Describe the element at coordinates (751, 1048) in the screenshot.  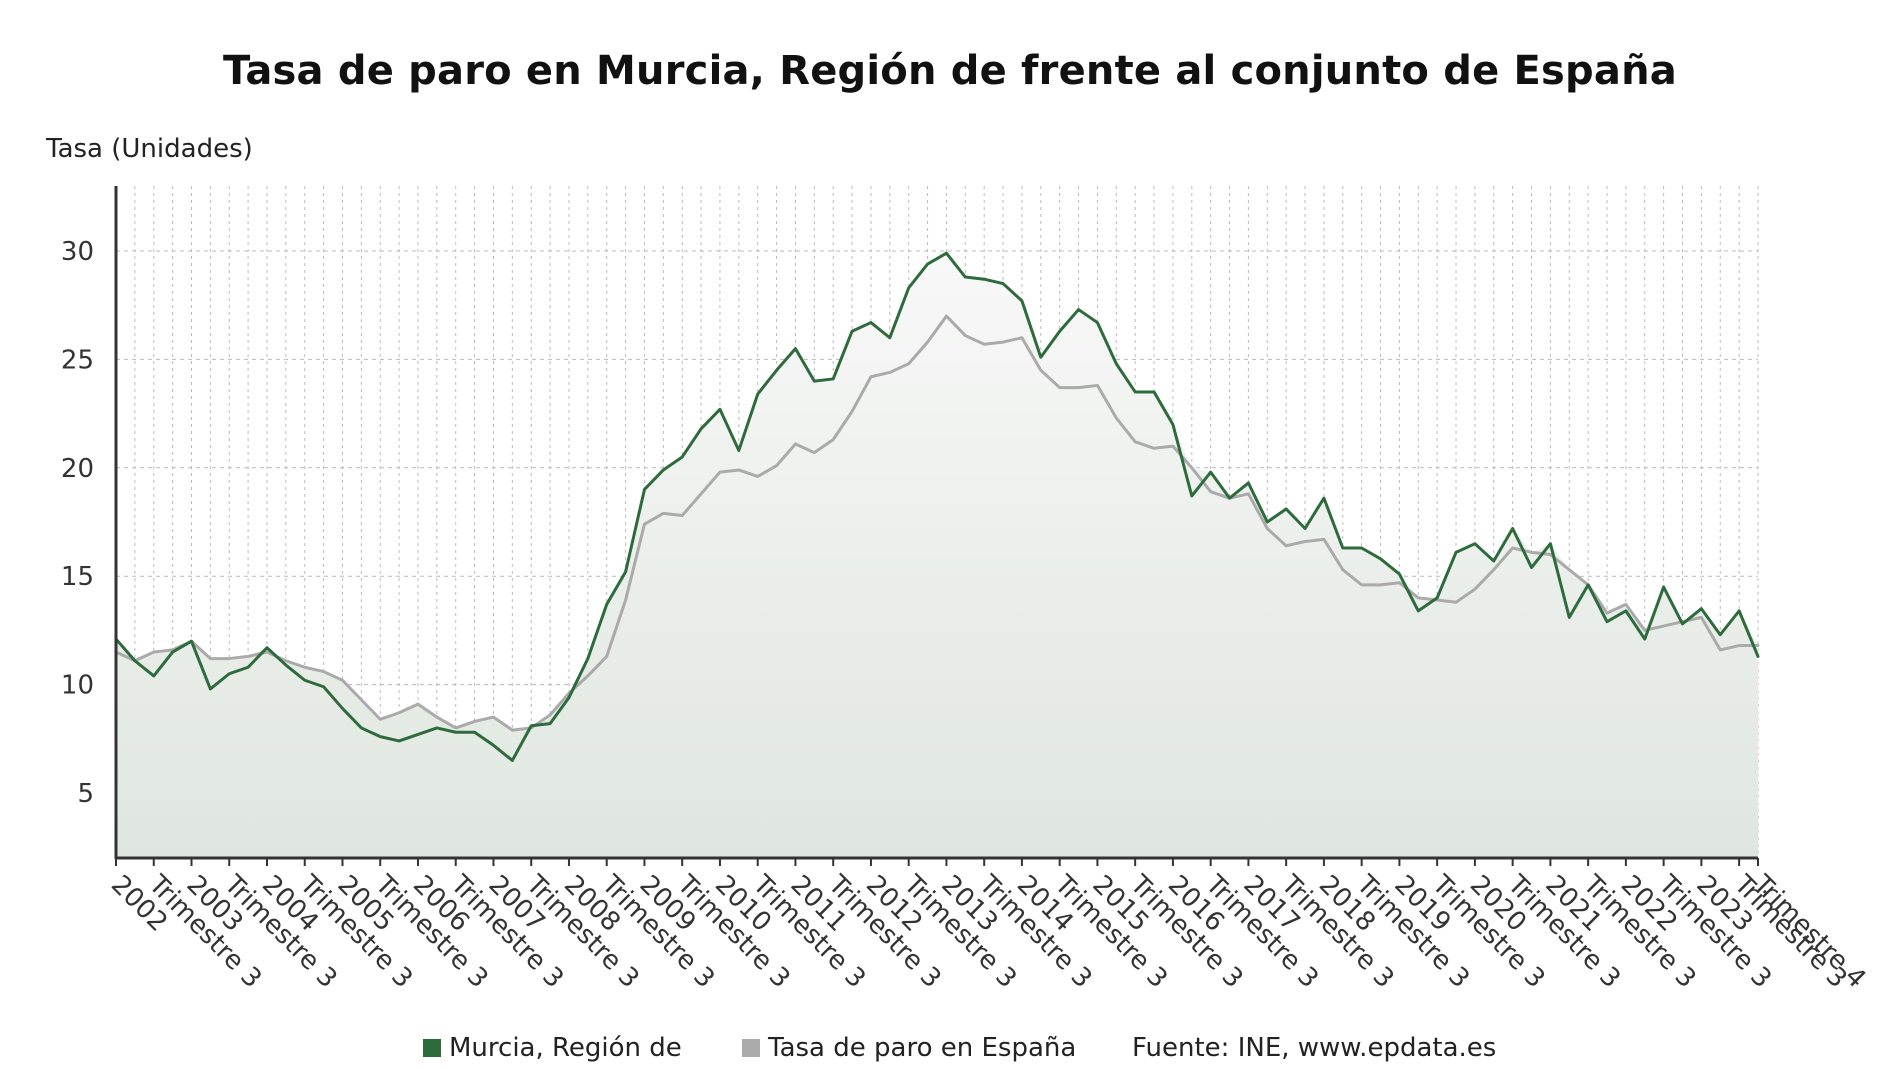
I see `legend-swatch-spain` at that location.